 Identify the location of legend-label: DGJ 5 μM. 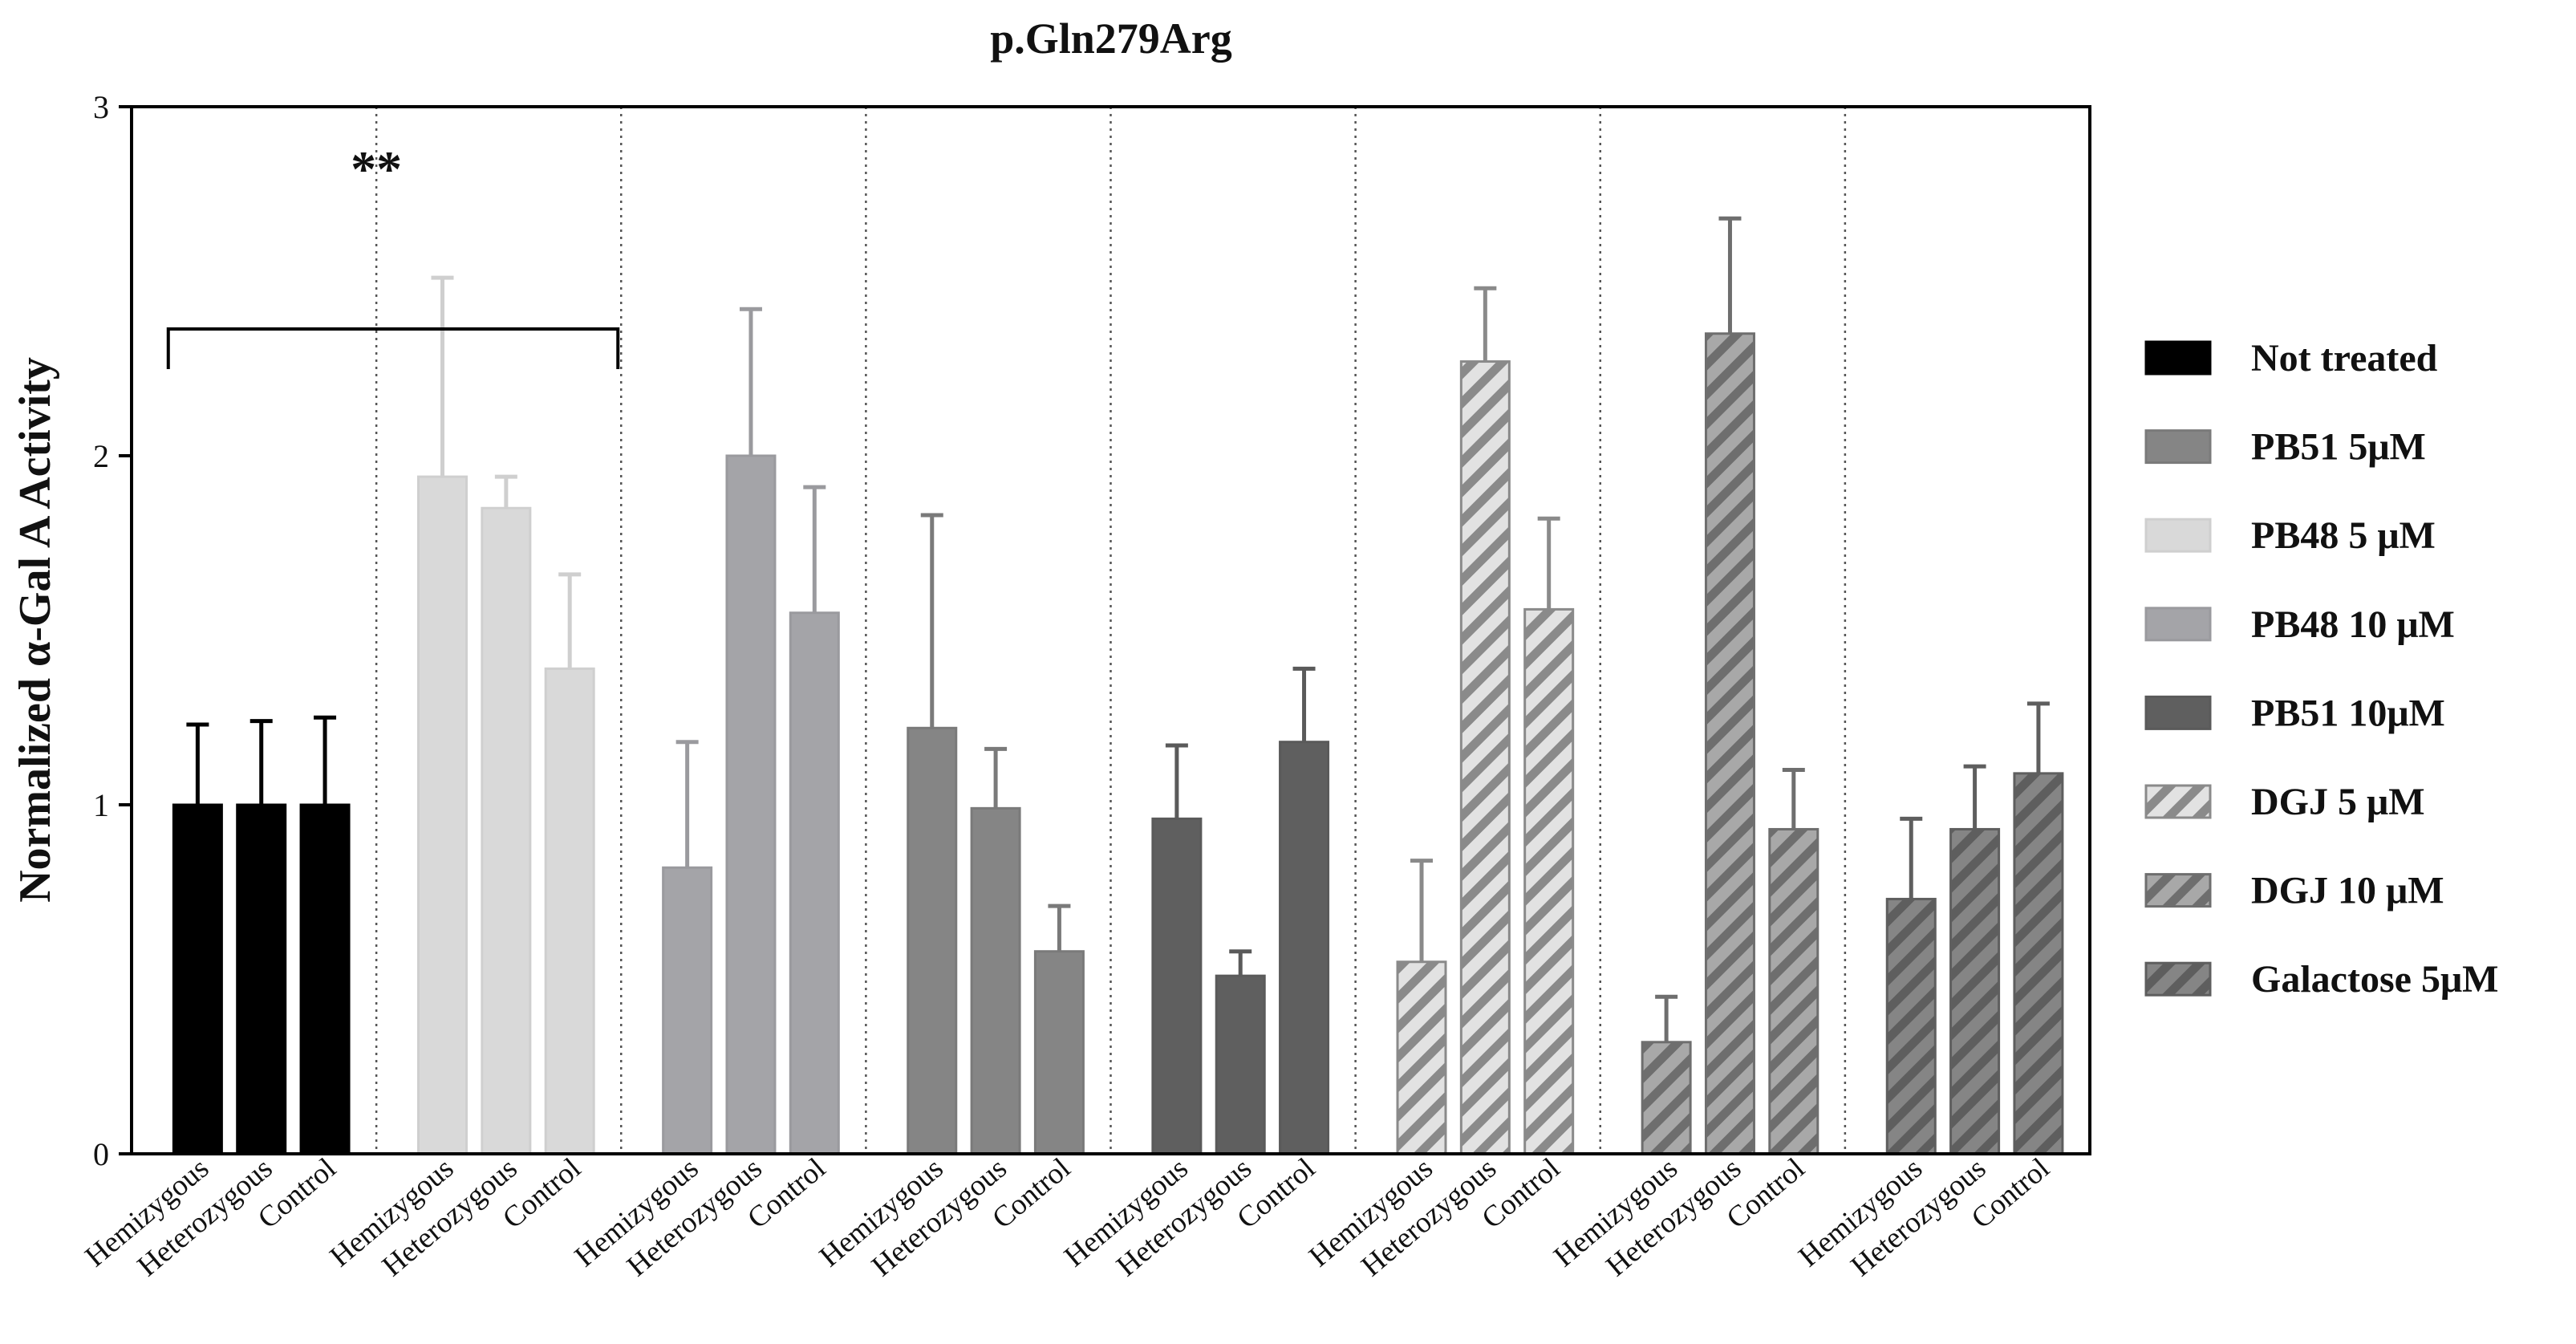
(2338, 802).